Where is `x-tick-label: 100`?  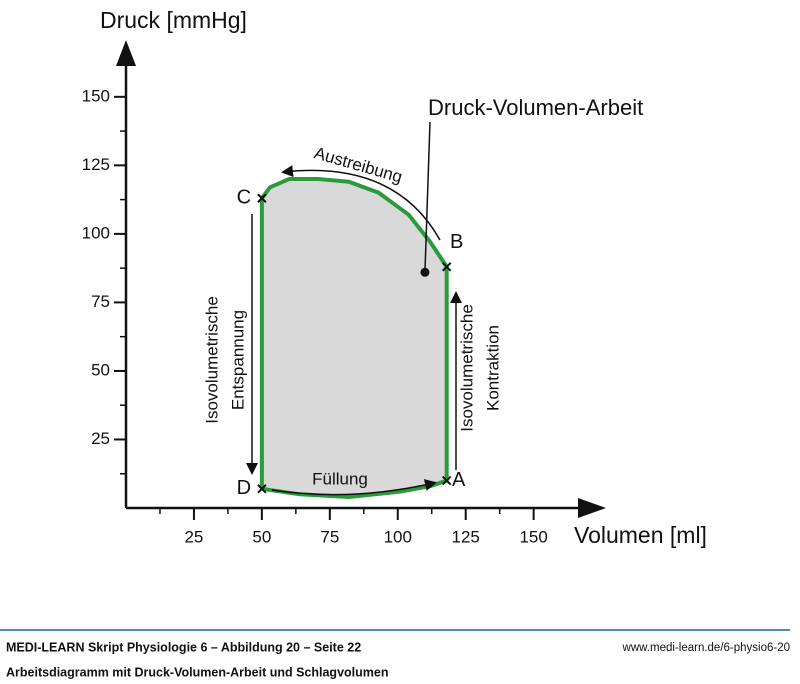 x-tick-label: 100 is located at coordinates (398, 536).